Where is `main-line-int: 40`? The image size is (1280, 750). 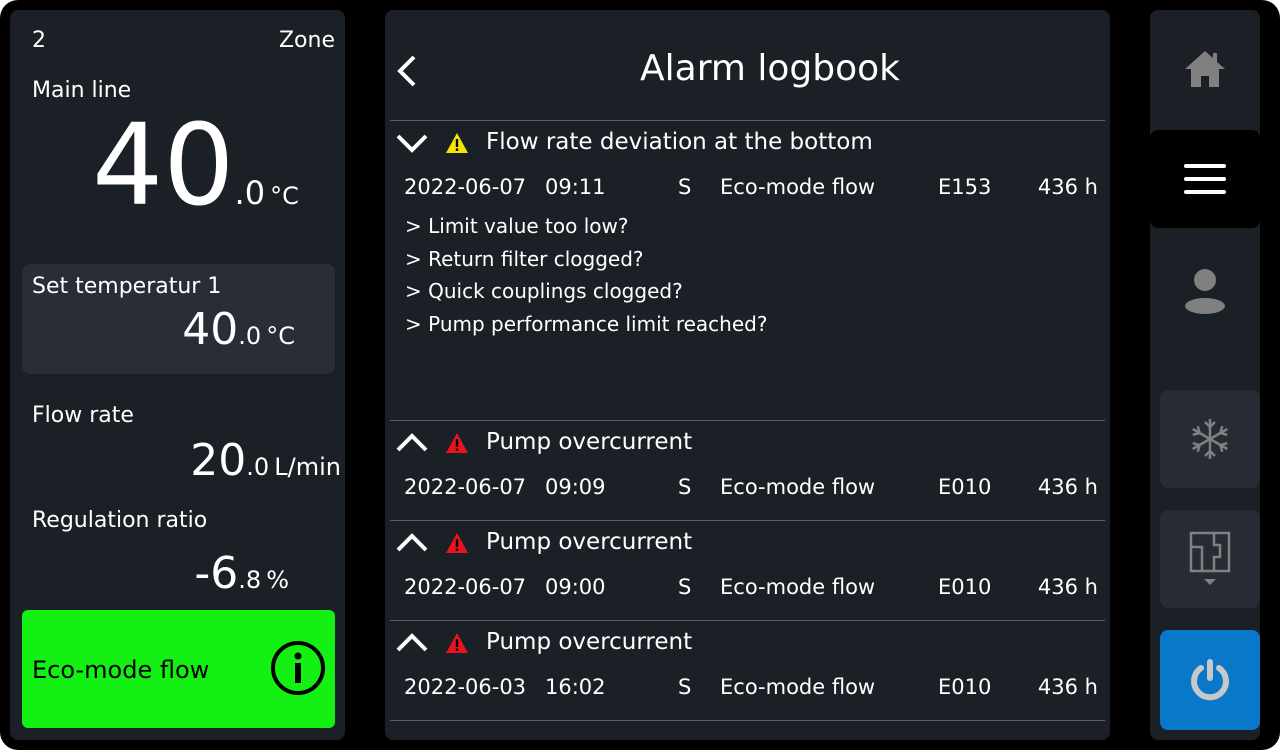 main-line-int: 40 is located at coordinates (163, 166).